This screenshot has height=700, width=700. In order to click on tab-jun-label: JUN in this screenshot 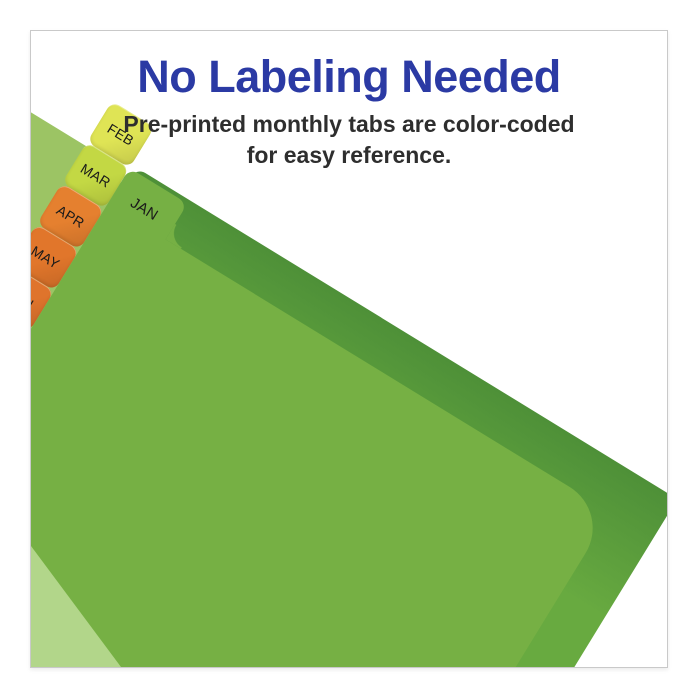, I will do `click(33, 298)`.